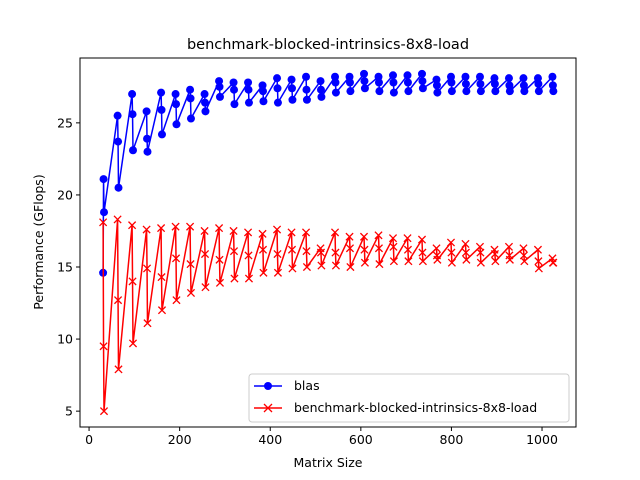 This screenshot has width=640, height=480. Describe the element at coordinates (307, 385) in the screenshot. I see `legend-label-blas: blas` at that location.